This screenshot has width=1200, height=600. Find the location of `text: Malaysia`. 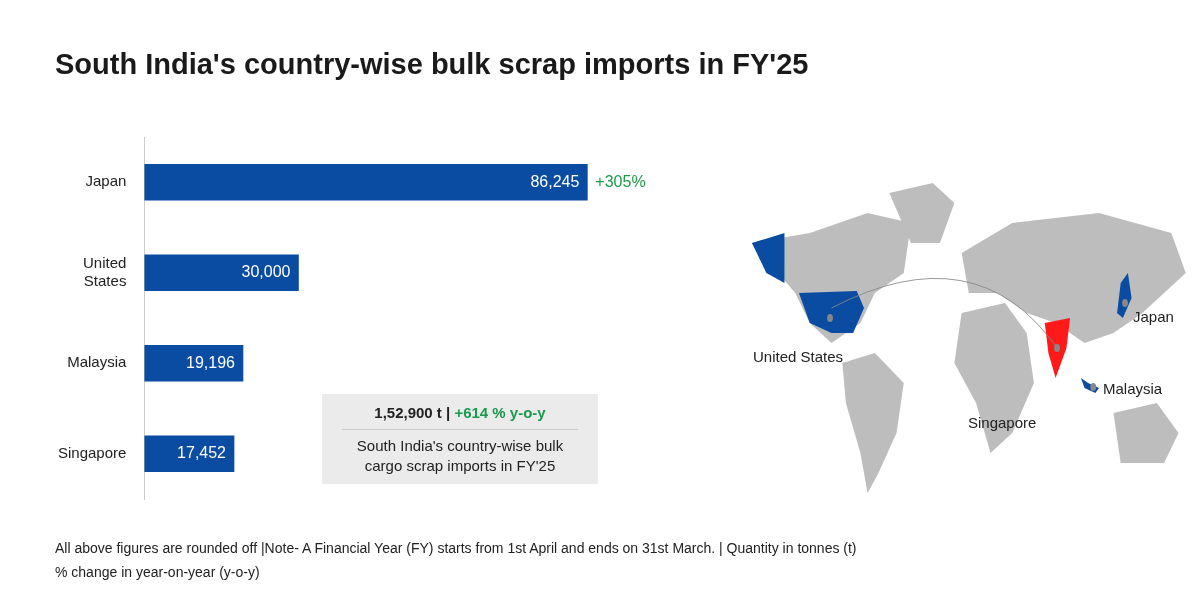

text: Malaysia is located at coordinates (1133, 388).